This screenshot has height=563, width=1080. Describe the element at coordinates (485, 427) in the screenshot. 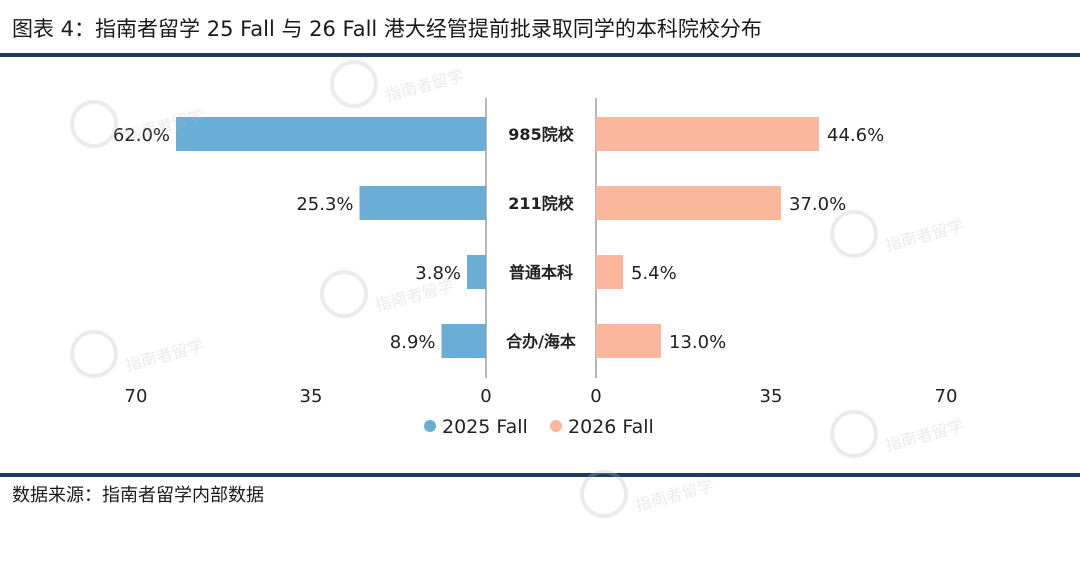

I see `legend-label-2025-fall: 2025 Fall` at that location.